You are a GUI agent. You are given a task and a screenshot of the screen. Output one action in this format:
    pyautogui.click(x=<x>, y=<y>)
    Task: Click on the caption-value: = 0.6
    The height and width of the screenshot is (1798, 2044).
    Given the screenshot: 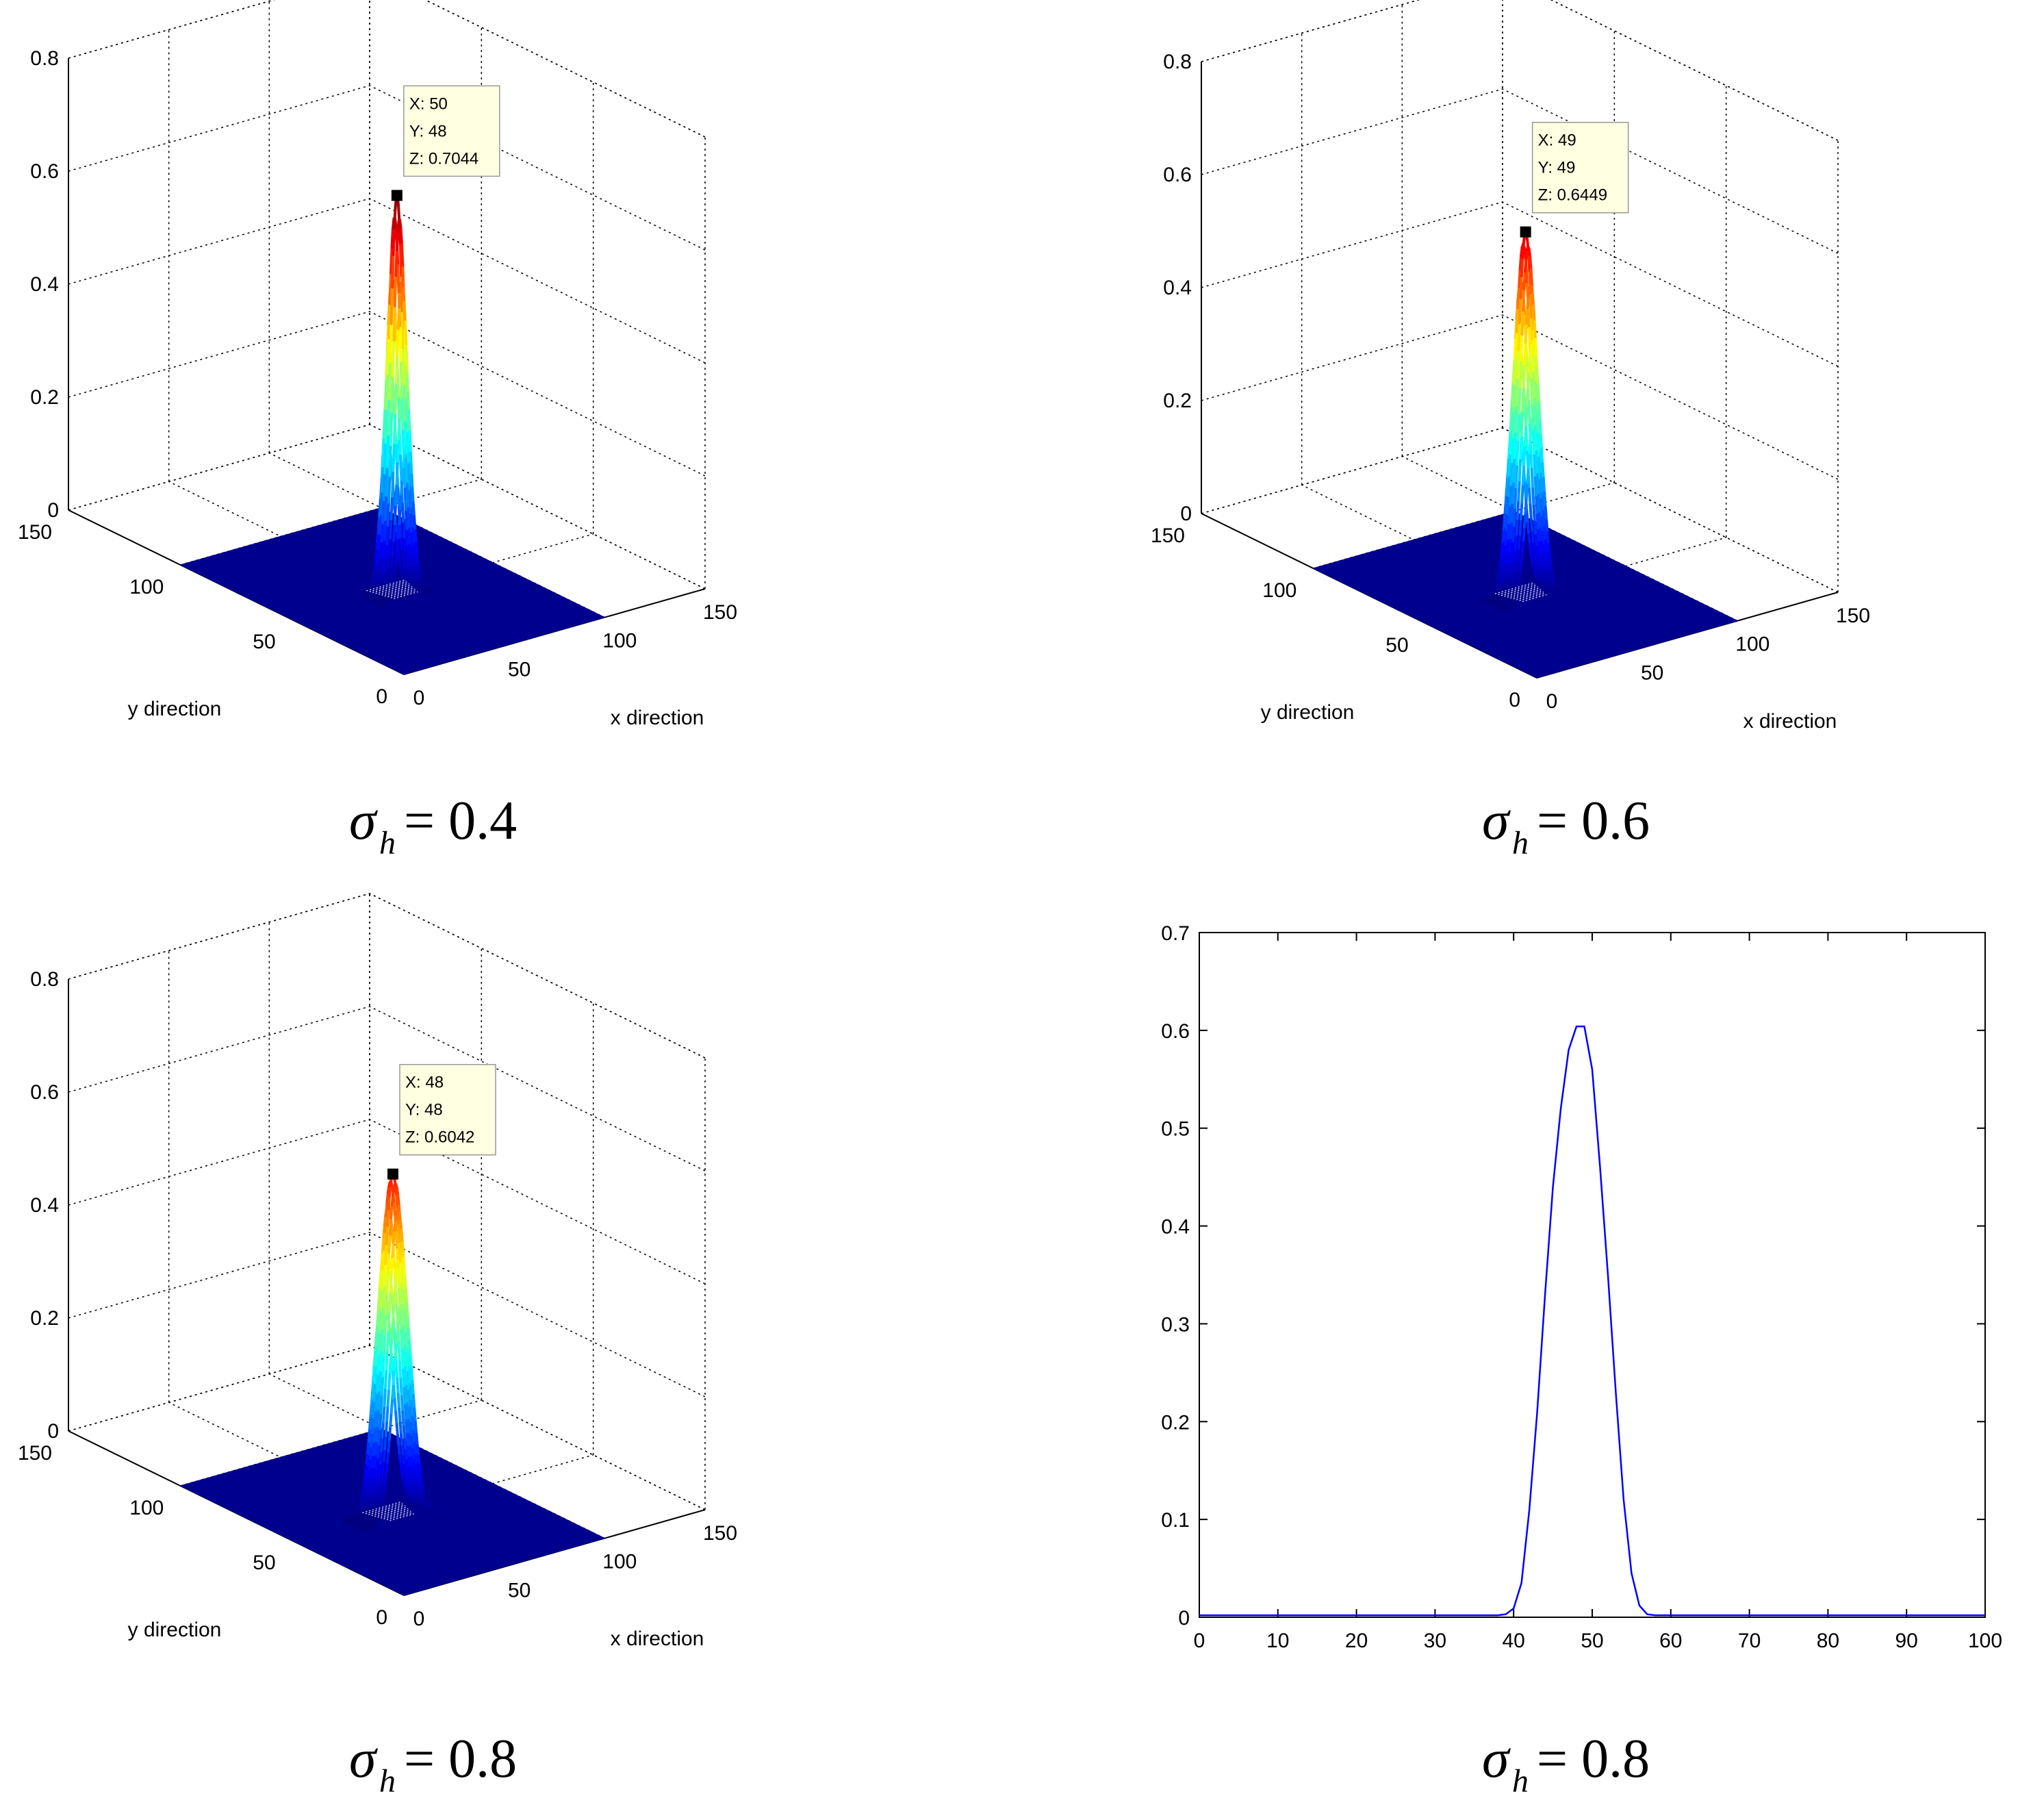 What is the action you would take?
    pyautogui.click(x=1593, y=821)
    